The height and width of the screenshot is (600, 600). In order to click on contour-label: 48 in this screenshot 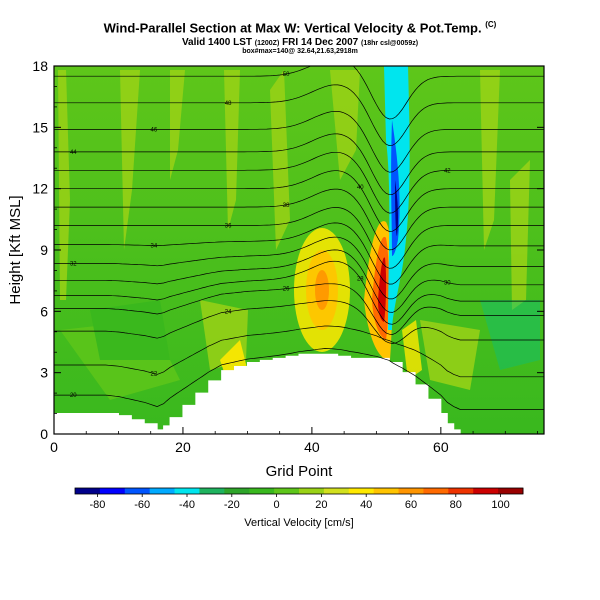, I will do `click(228, 104)`.